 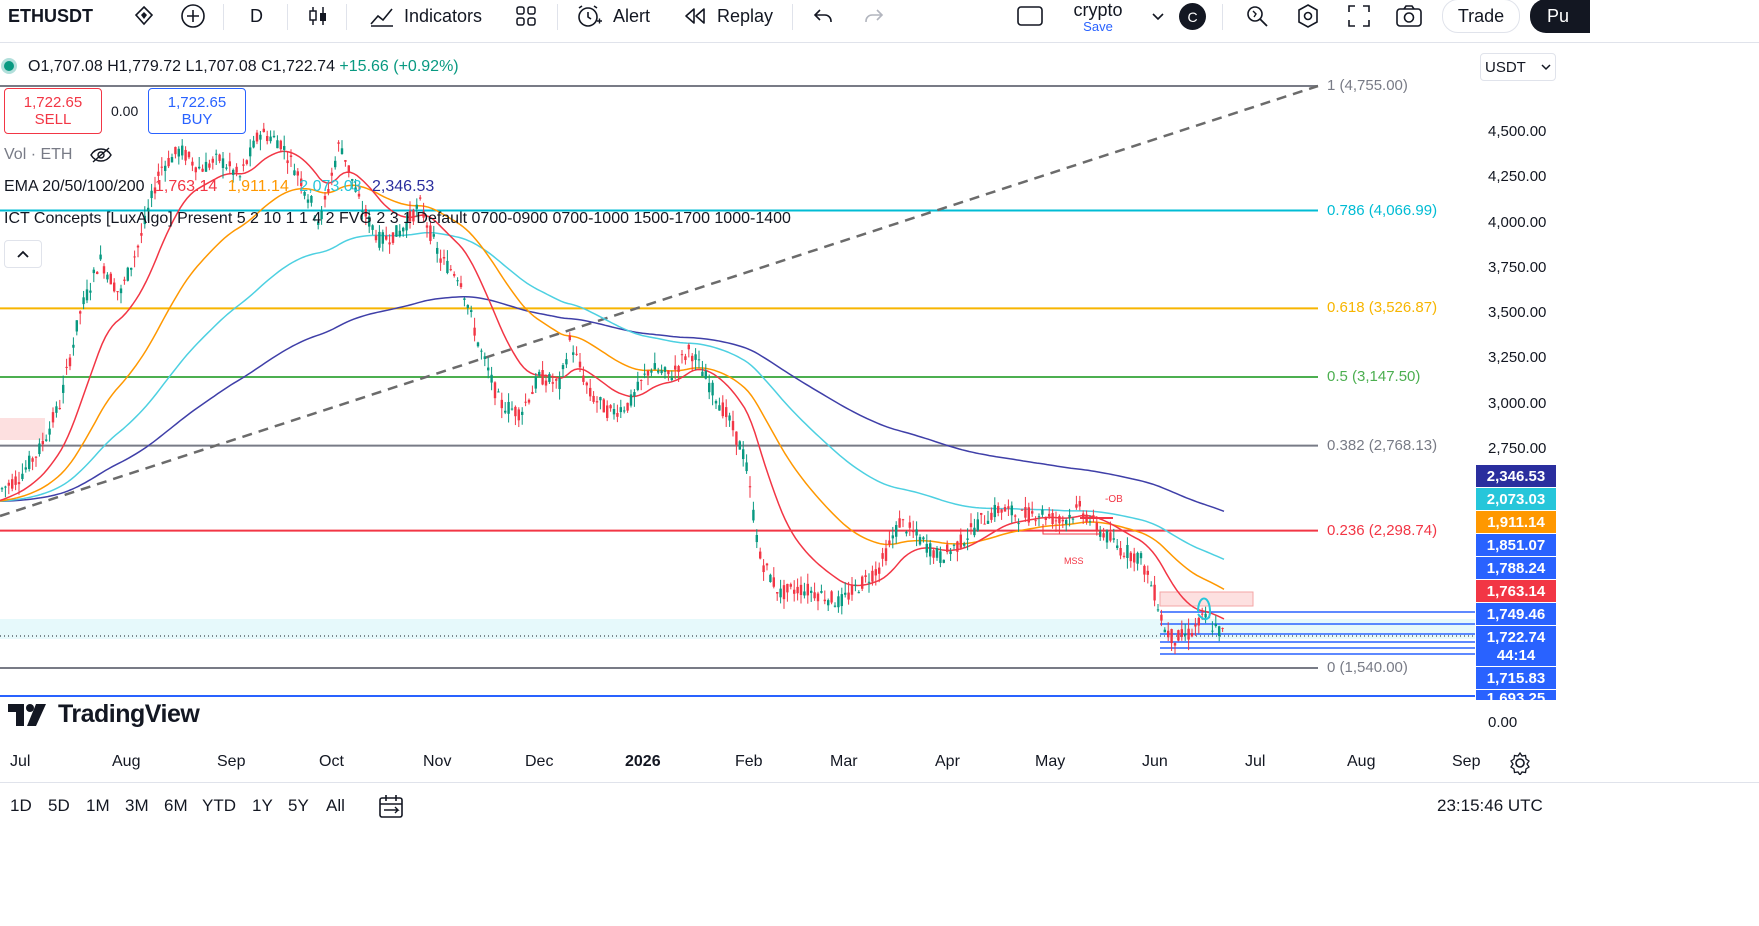 I want to click on layouts-grid-icon, so click(x=526, y=16).